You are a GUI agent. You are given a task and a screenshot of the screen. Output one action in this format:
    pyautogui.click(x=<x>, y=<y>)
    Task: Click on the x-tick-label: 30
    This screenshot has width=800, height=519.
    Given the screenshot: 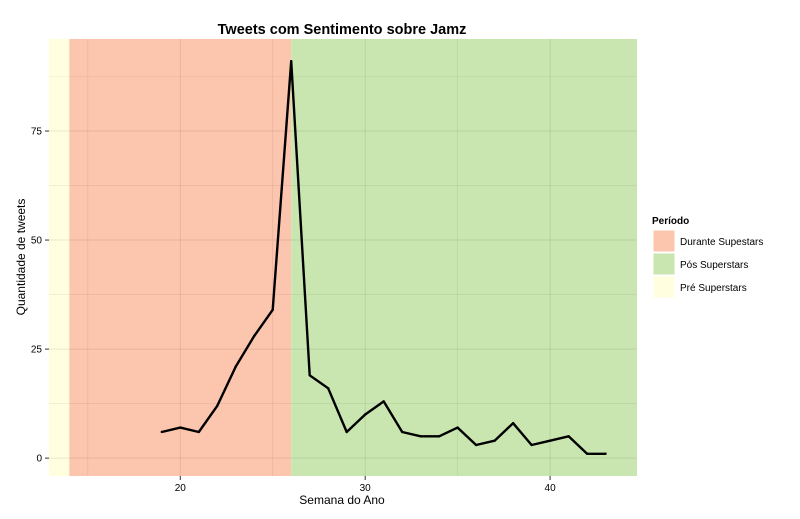 What is the action you would take?
    pyautogui.click(x=366, y=488)
    